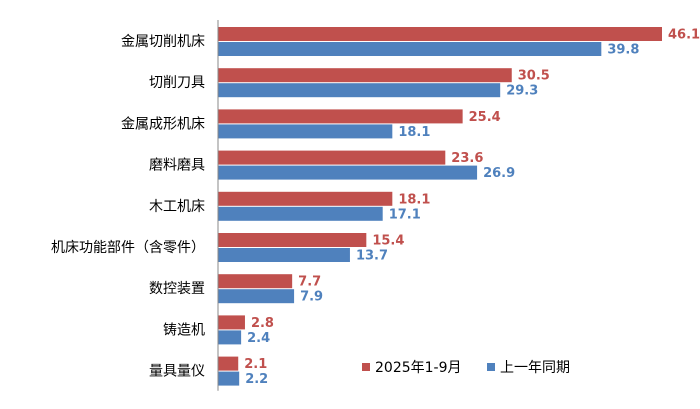  Describe the element at coordinates (256, 379) in the screenshot. I see `value-label: 2.2` at that location.